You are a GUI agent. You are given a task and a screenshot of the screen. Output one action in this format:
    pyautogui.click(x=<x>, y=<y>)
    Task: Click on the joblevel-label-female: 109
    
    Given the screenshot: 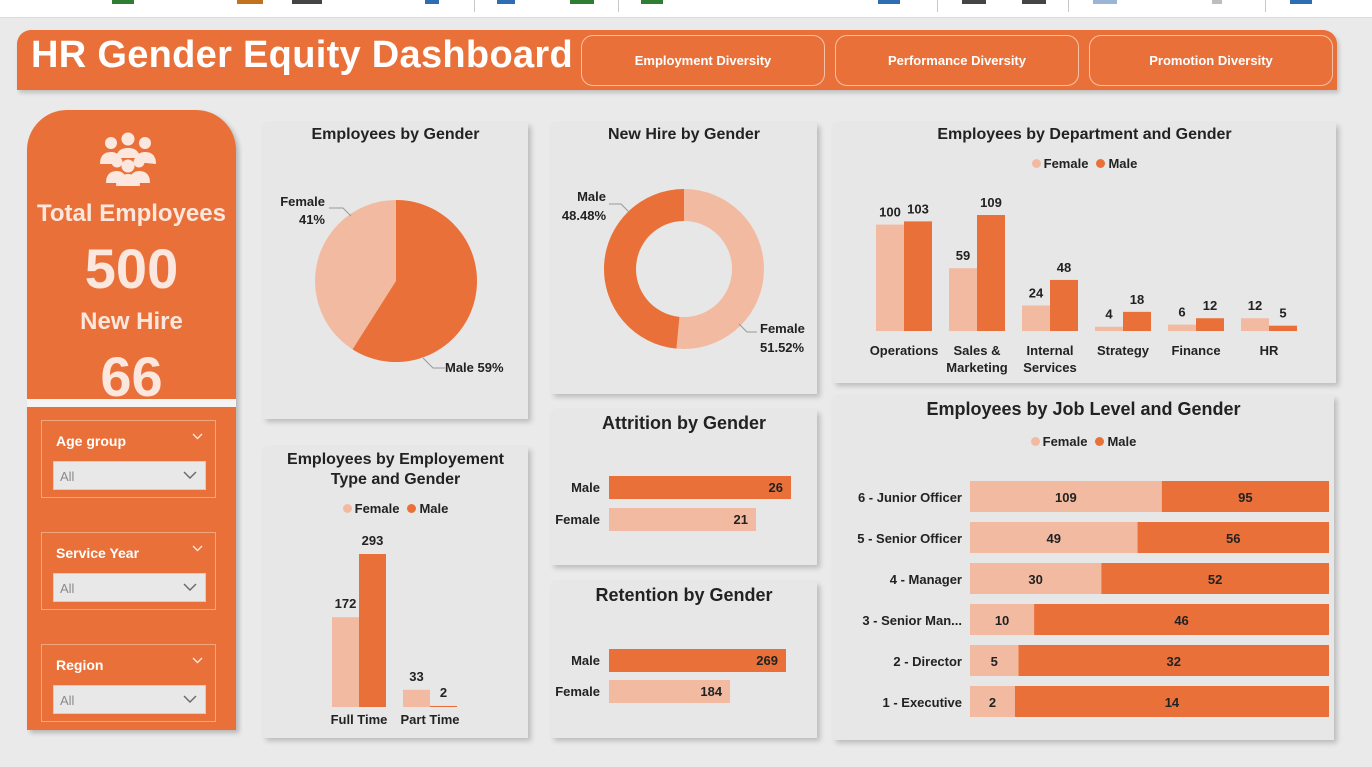 What is the action you would take?
    pyautogui.click(x=1066, y=497)
    